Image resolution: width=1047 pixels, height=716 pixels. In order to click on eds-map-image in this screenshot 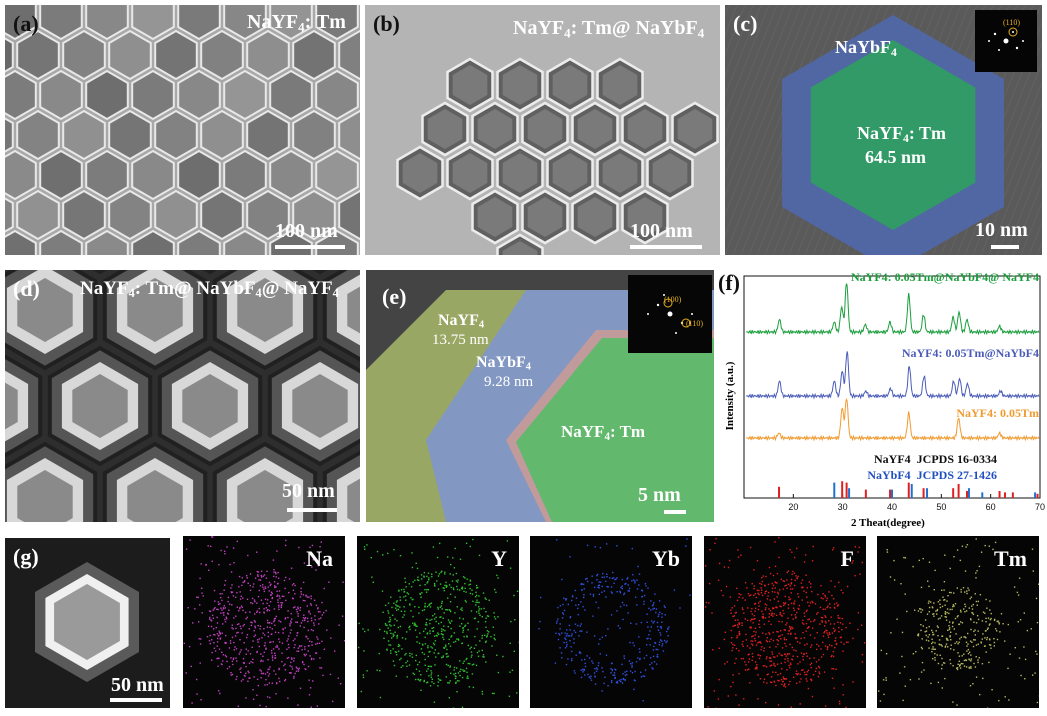, I will do `click(614, 620)`.